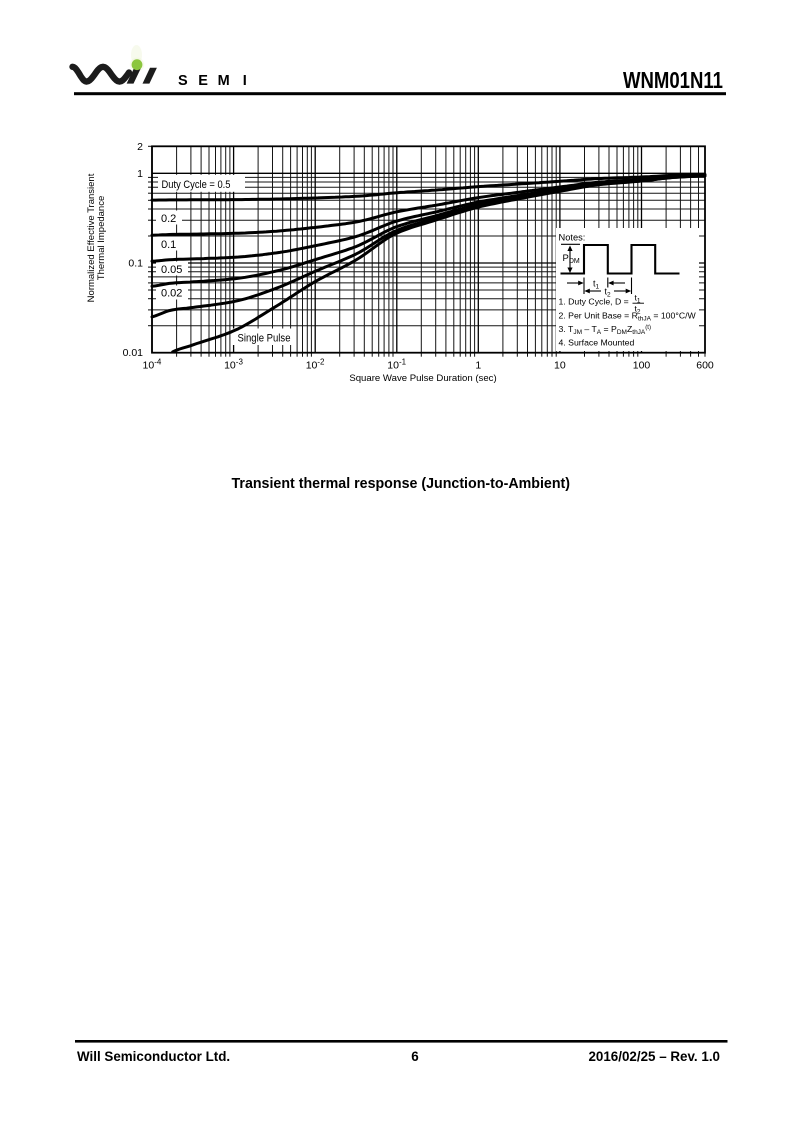 The height and width of the screenshot is (1132, 800). I want to click on svg-text: 4. Surface Mounted, so click(597, 342).